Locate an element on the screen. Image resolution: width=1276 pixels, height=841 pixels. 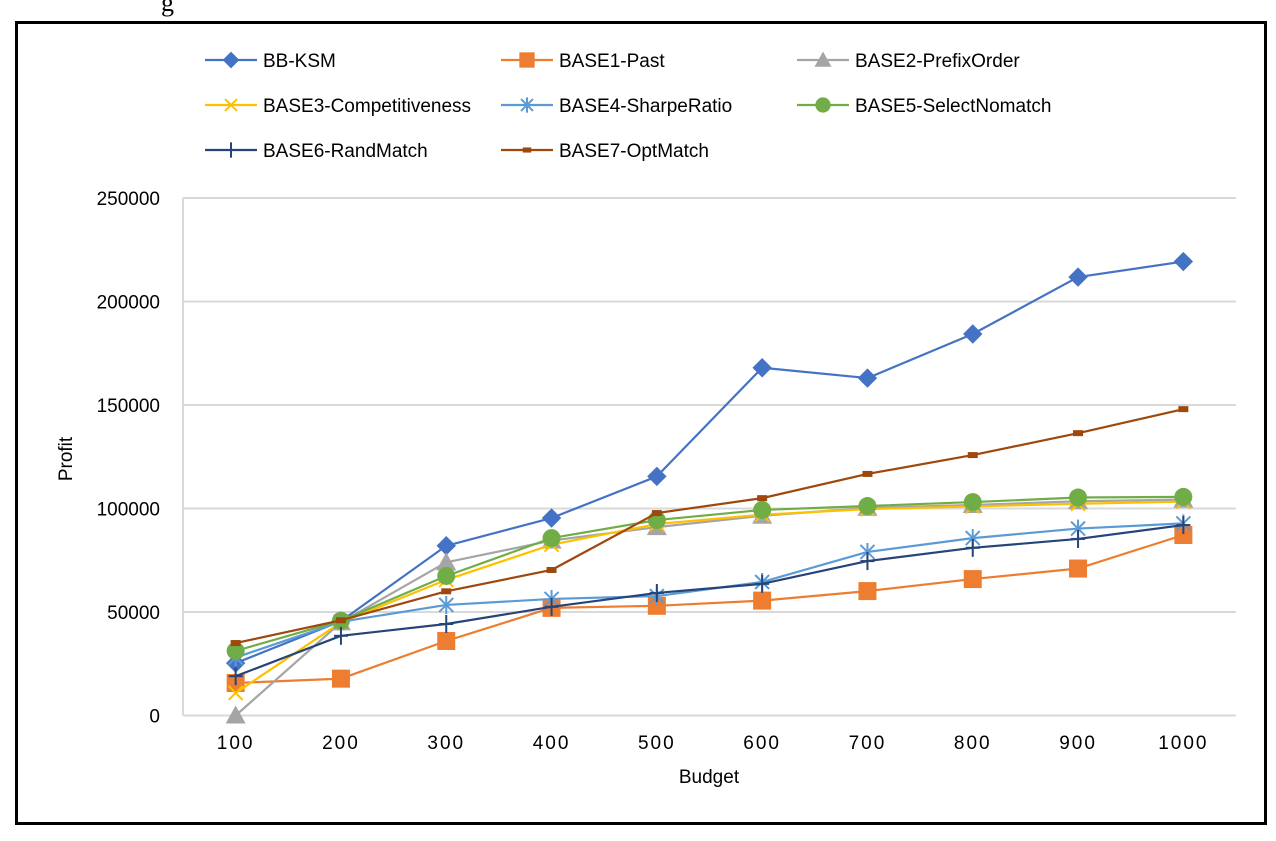
legend-item: BASE4-SharpeRatio is located at coordinates (616, 106).